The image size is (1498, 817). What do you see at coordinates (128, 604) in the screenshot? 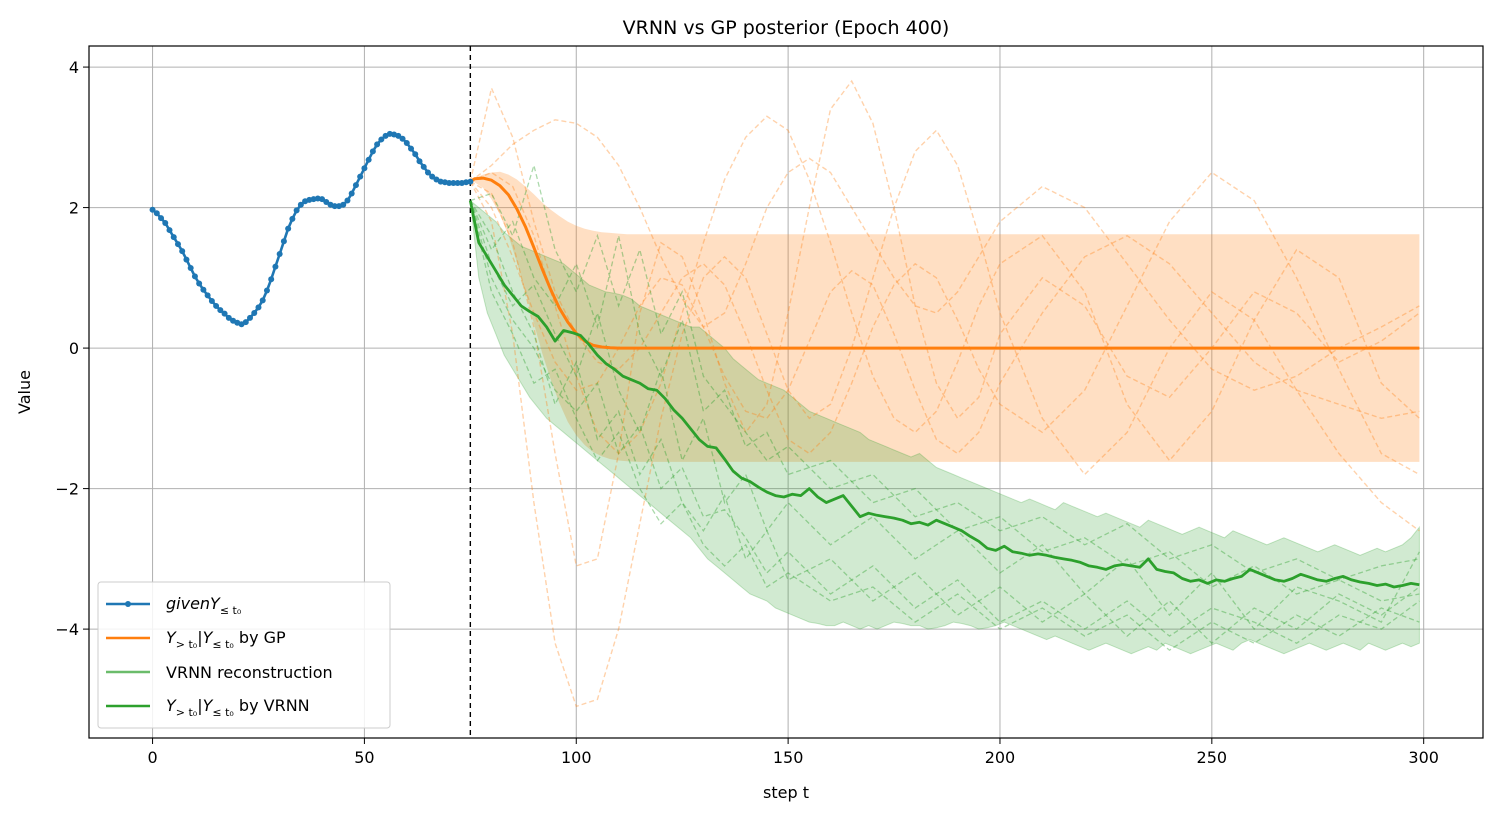
I see `legend-given-marker` at bounding box center [128, 604].